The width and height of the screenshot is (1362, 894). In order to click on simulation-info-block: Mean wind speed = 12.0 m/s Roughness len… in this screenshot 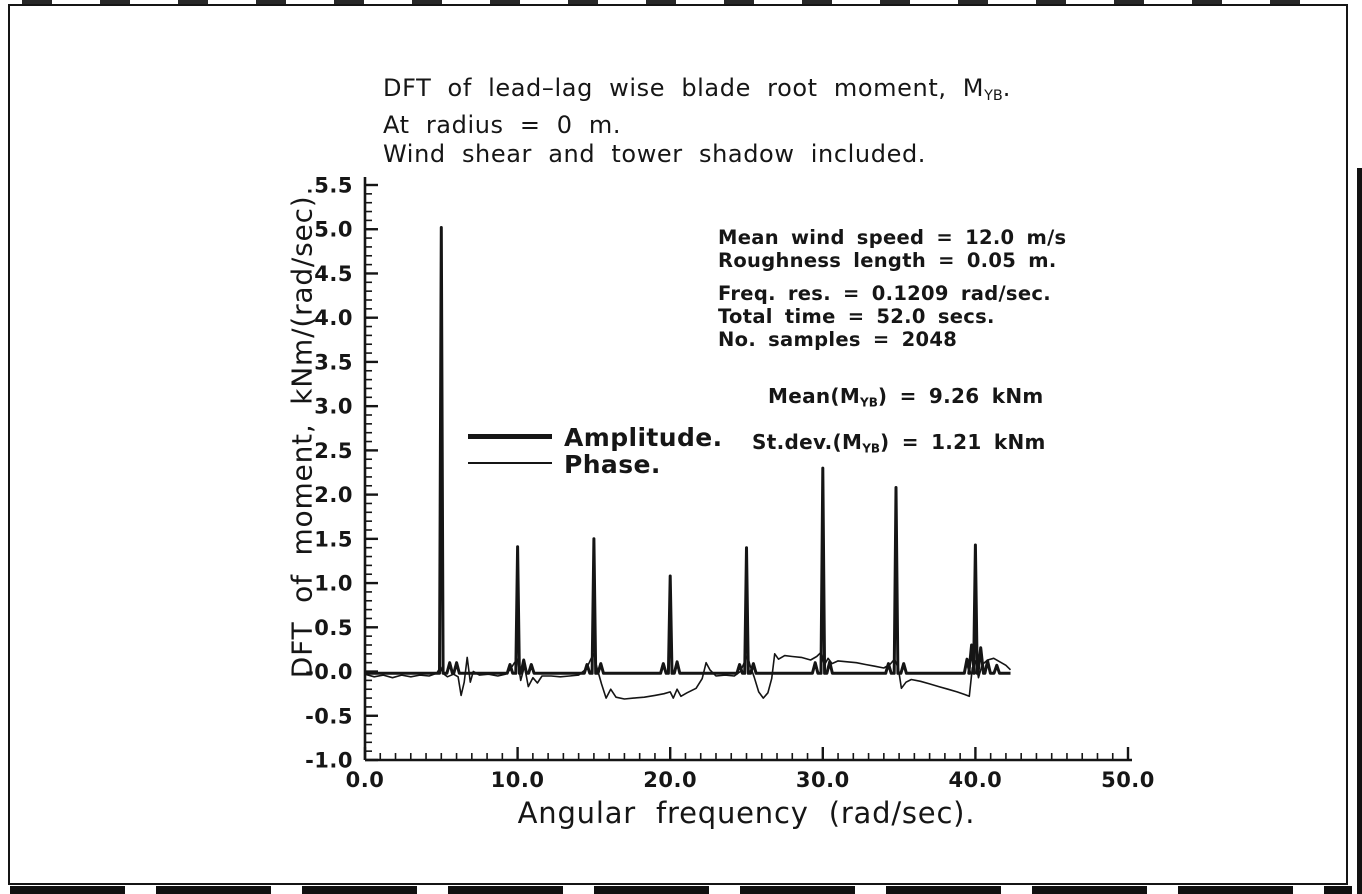, I will do `click(892, 288)`.